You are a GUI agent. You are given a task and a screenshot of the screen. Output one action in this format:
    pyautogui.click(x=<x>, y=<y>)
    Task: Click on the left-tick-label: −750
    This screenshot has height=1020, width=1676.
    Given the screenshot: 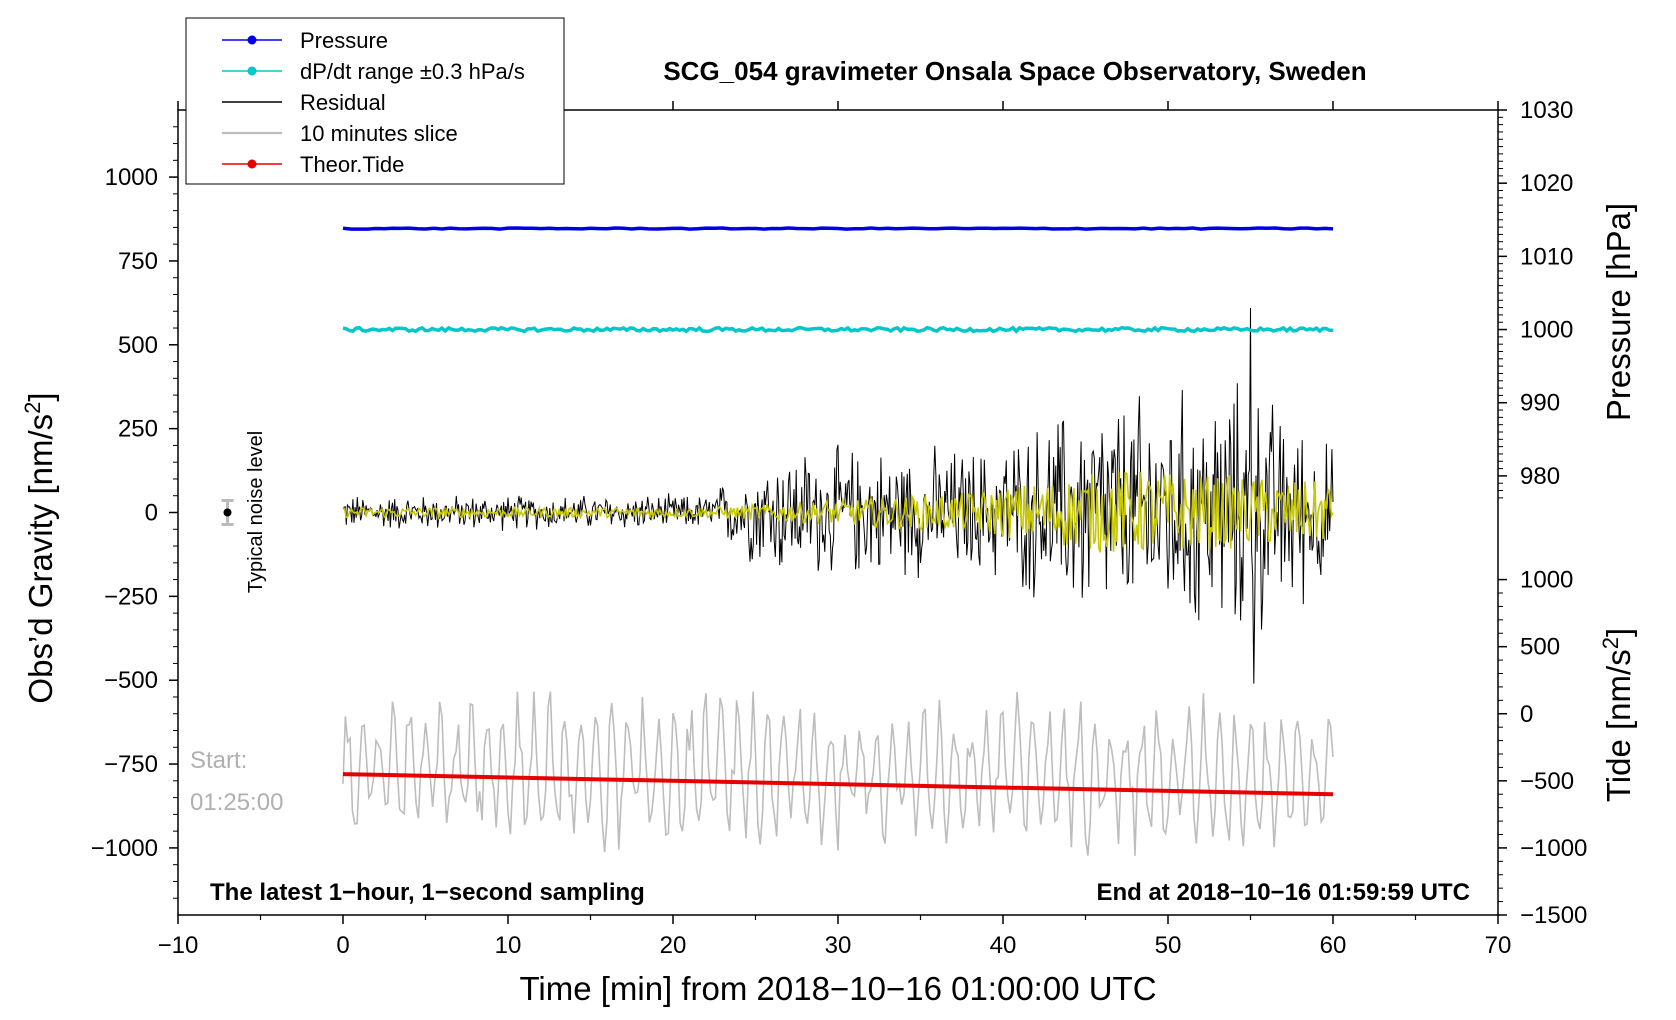 What is the action you would take?
    pyautogui.click(x=131, y=764)
    